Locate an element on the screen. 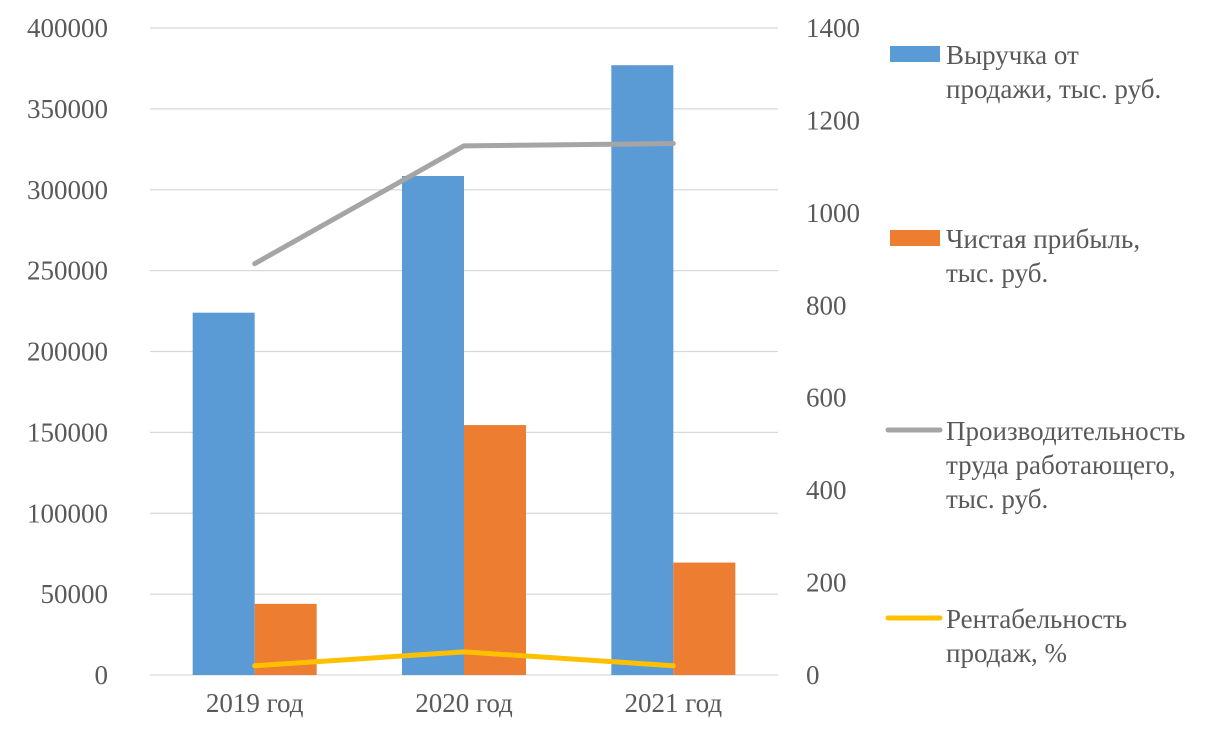 The width and height of the screenshot is (1230, 730). line-labor-productivity is located at coordinates (464, 204).